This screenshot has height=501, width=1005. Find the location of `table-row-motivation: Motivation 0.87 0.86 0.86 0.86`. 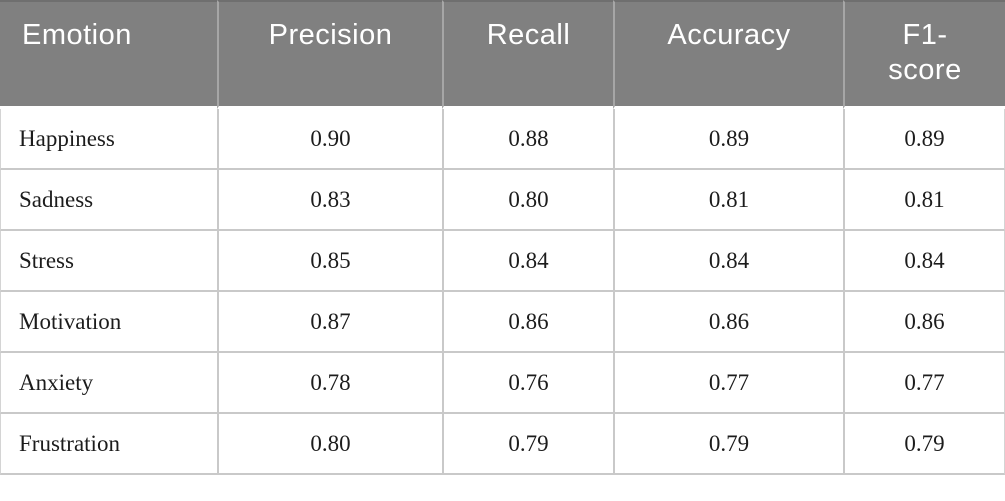

table-row-motivation: Motivation 0.87 0.86 0.86 0.86 is located at coordinates (502, 322).